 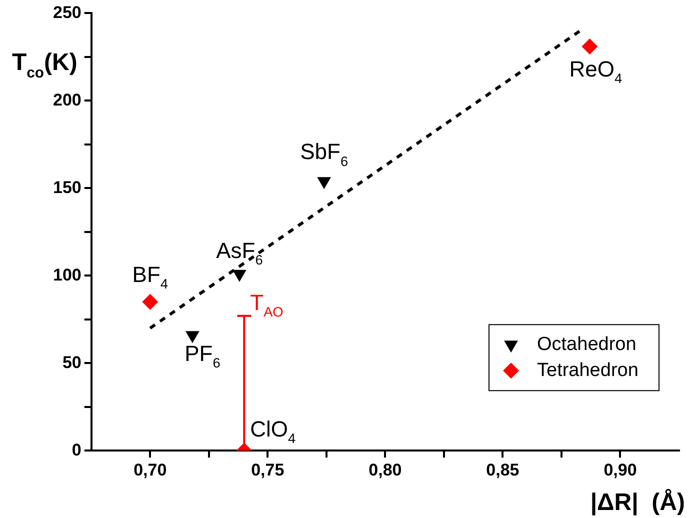 I want to click on y-tick-label: 50, so click(x=72, y=362).